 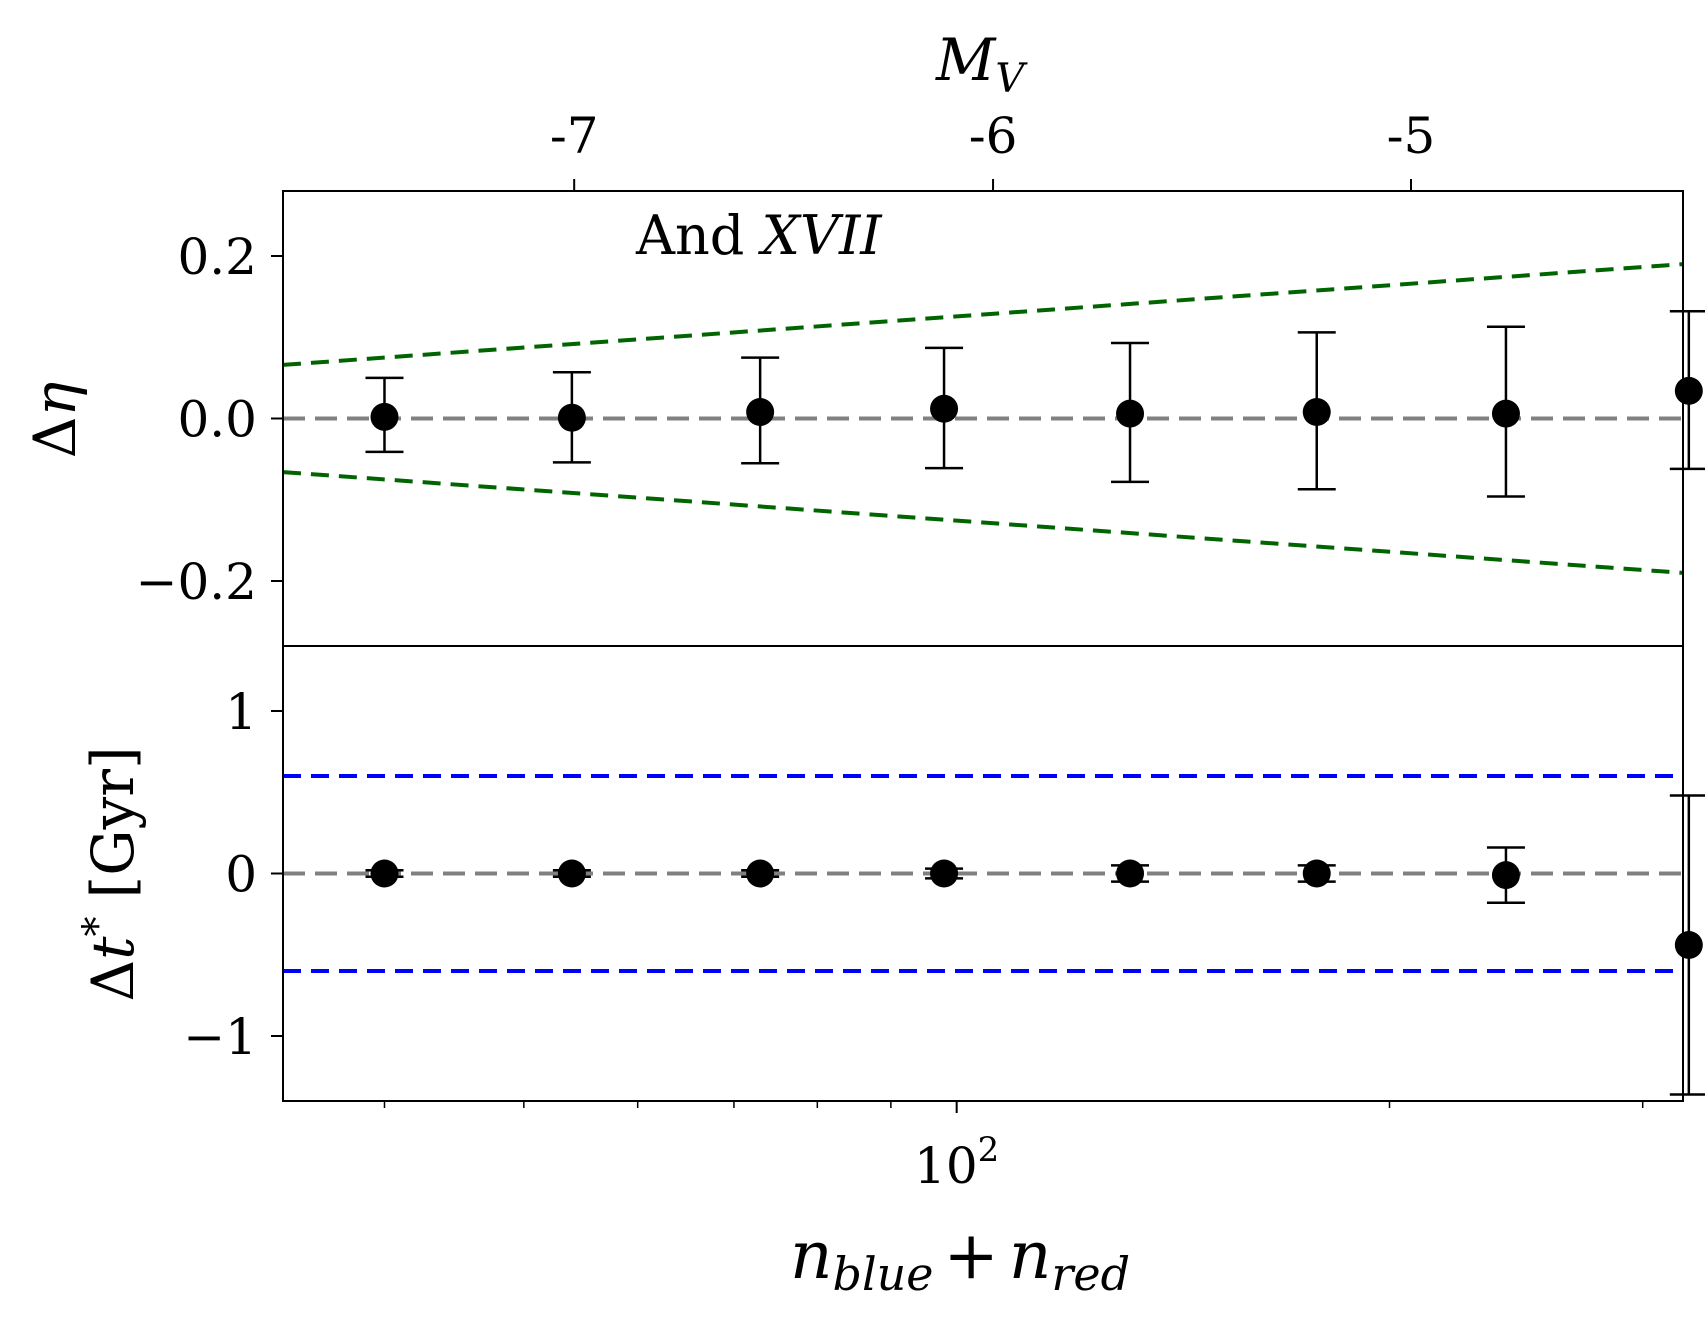 I want to click on bottom-y-axis-label: Δt*[Gyr], so click(x=111, y=873).